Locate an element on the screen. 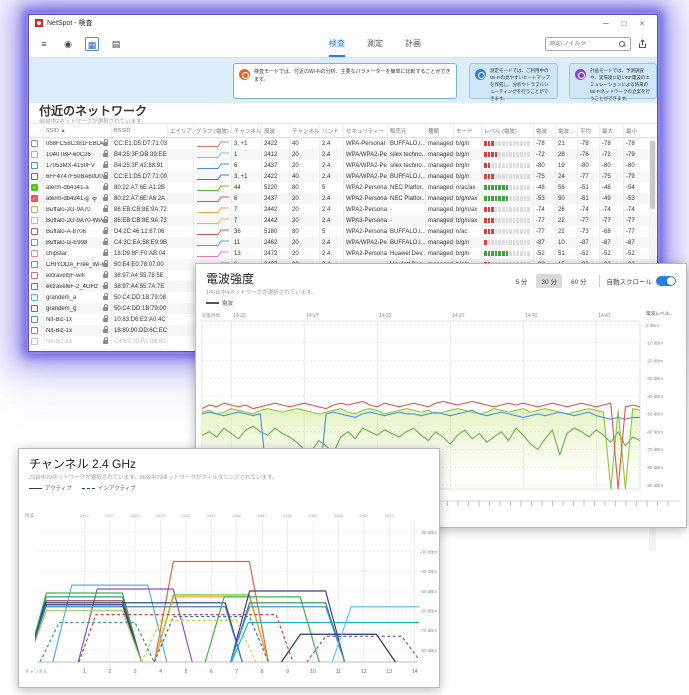  svg-text: 8 is located at coordinates (262, 672).